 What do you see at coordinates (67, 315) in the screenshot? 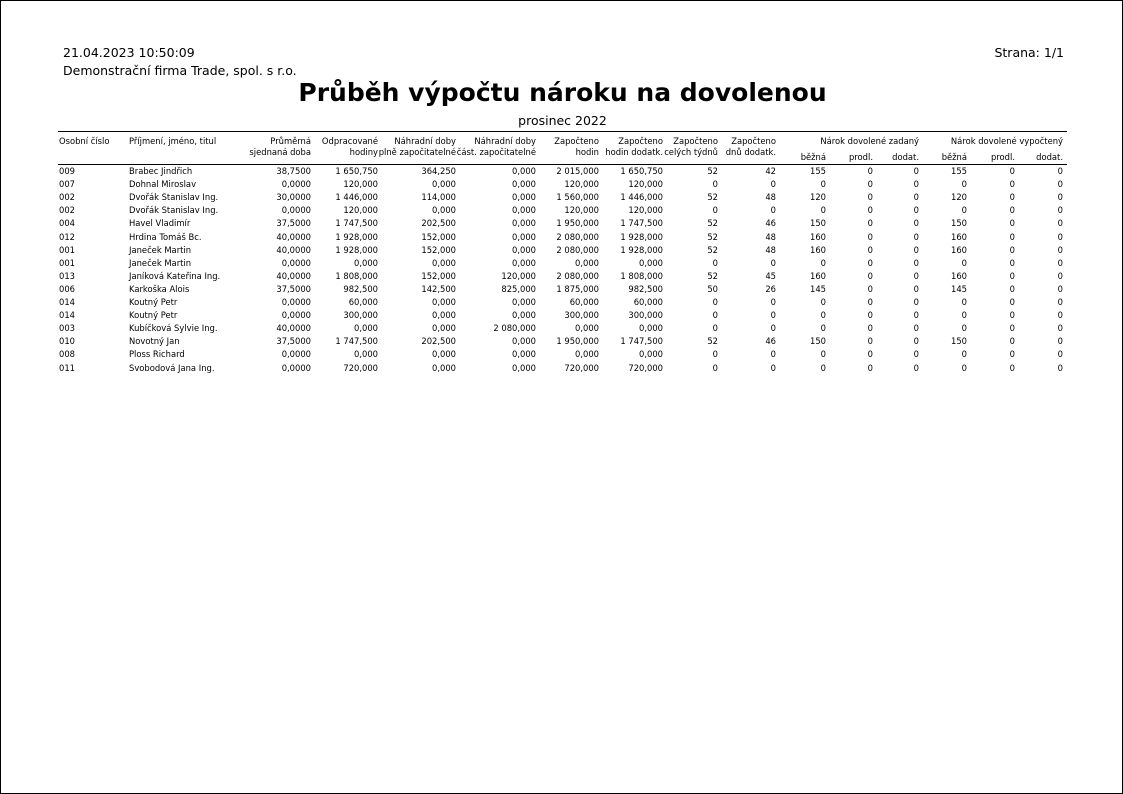
I see `table-cell: 014` at bounding box center [67, 315].